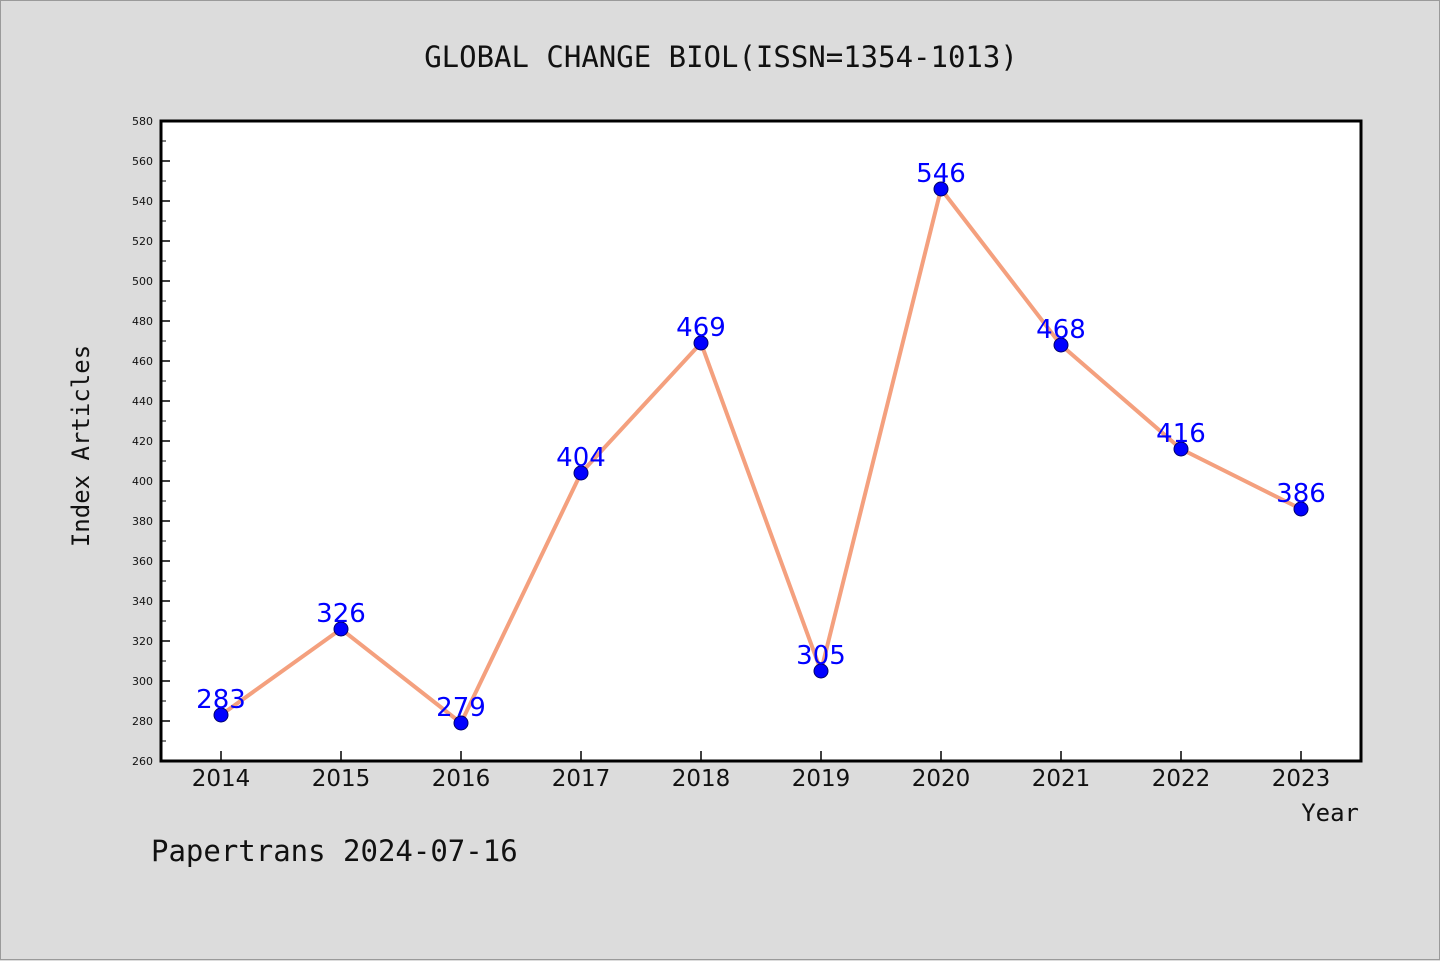  What do you see at coordinates (221, 700) in the screenshot?
I see `data-label: 283` at bounding box center [221, 700].